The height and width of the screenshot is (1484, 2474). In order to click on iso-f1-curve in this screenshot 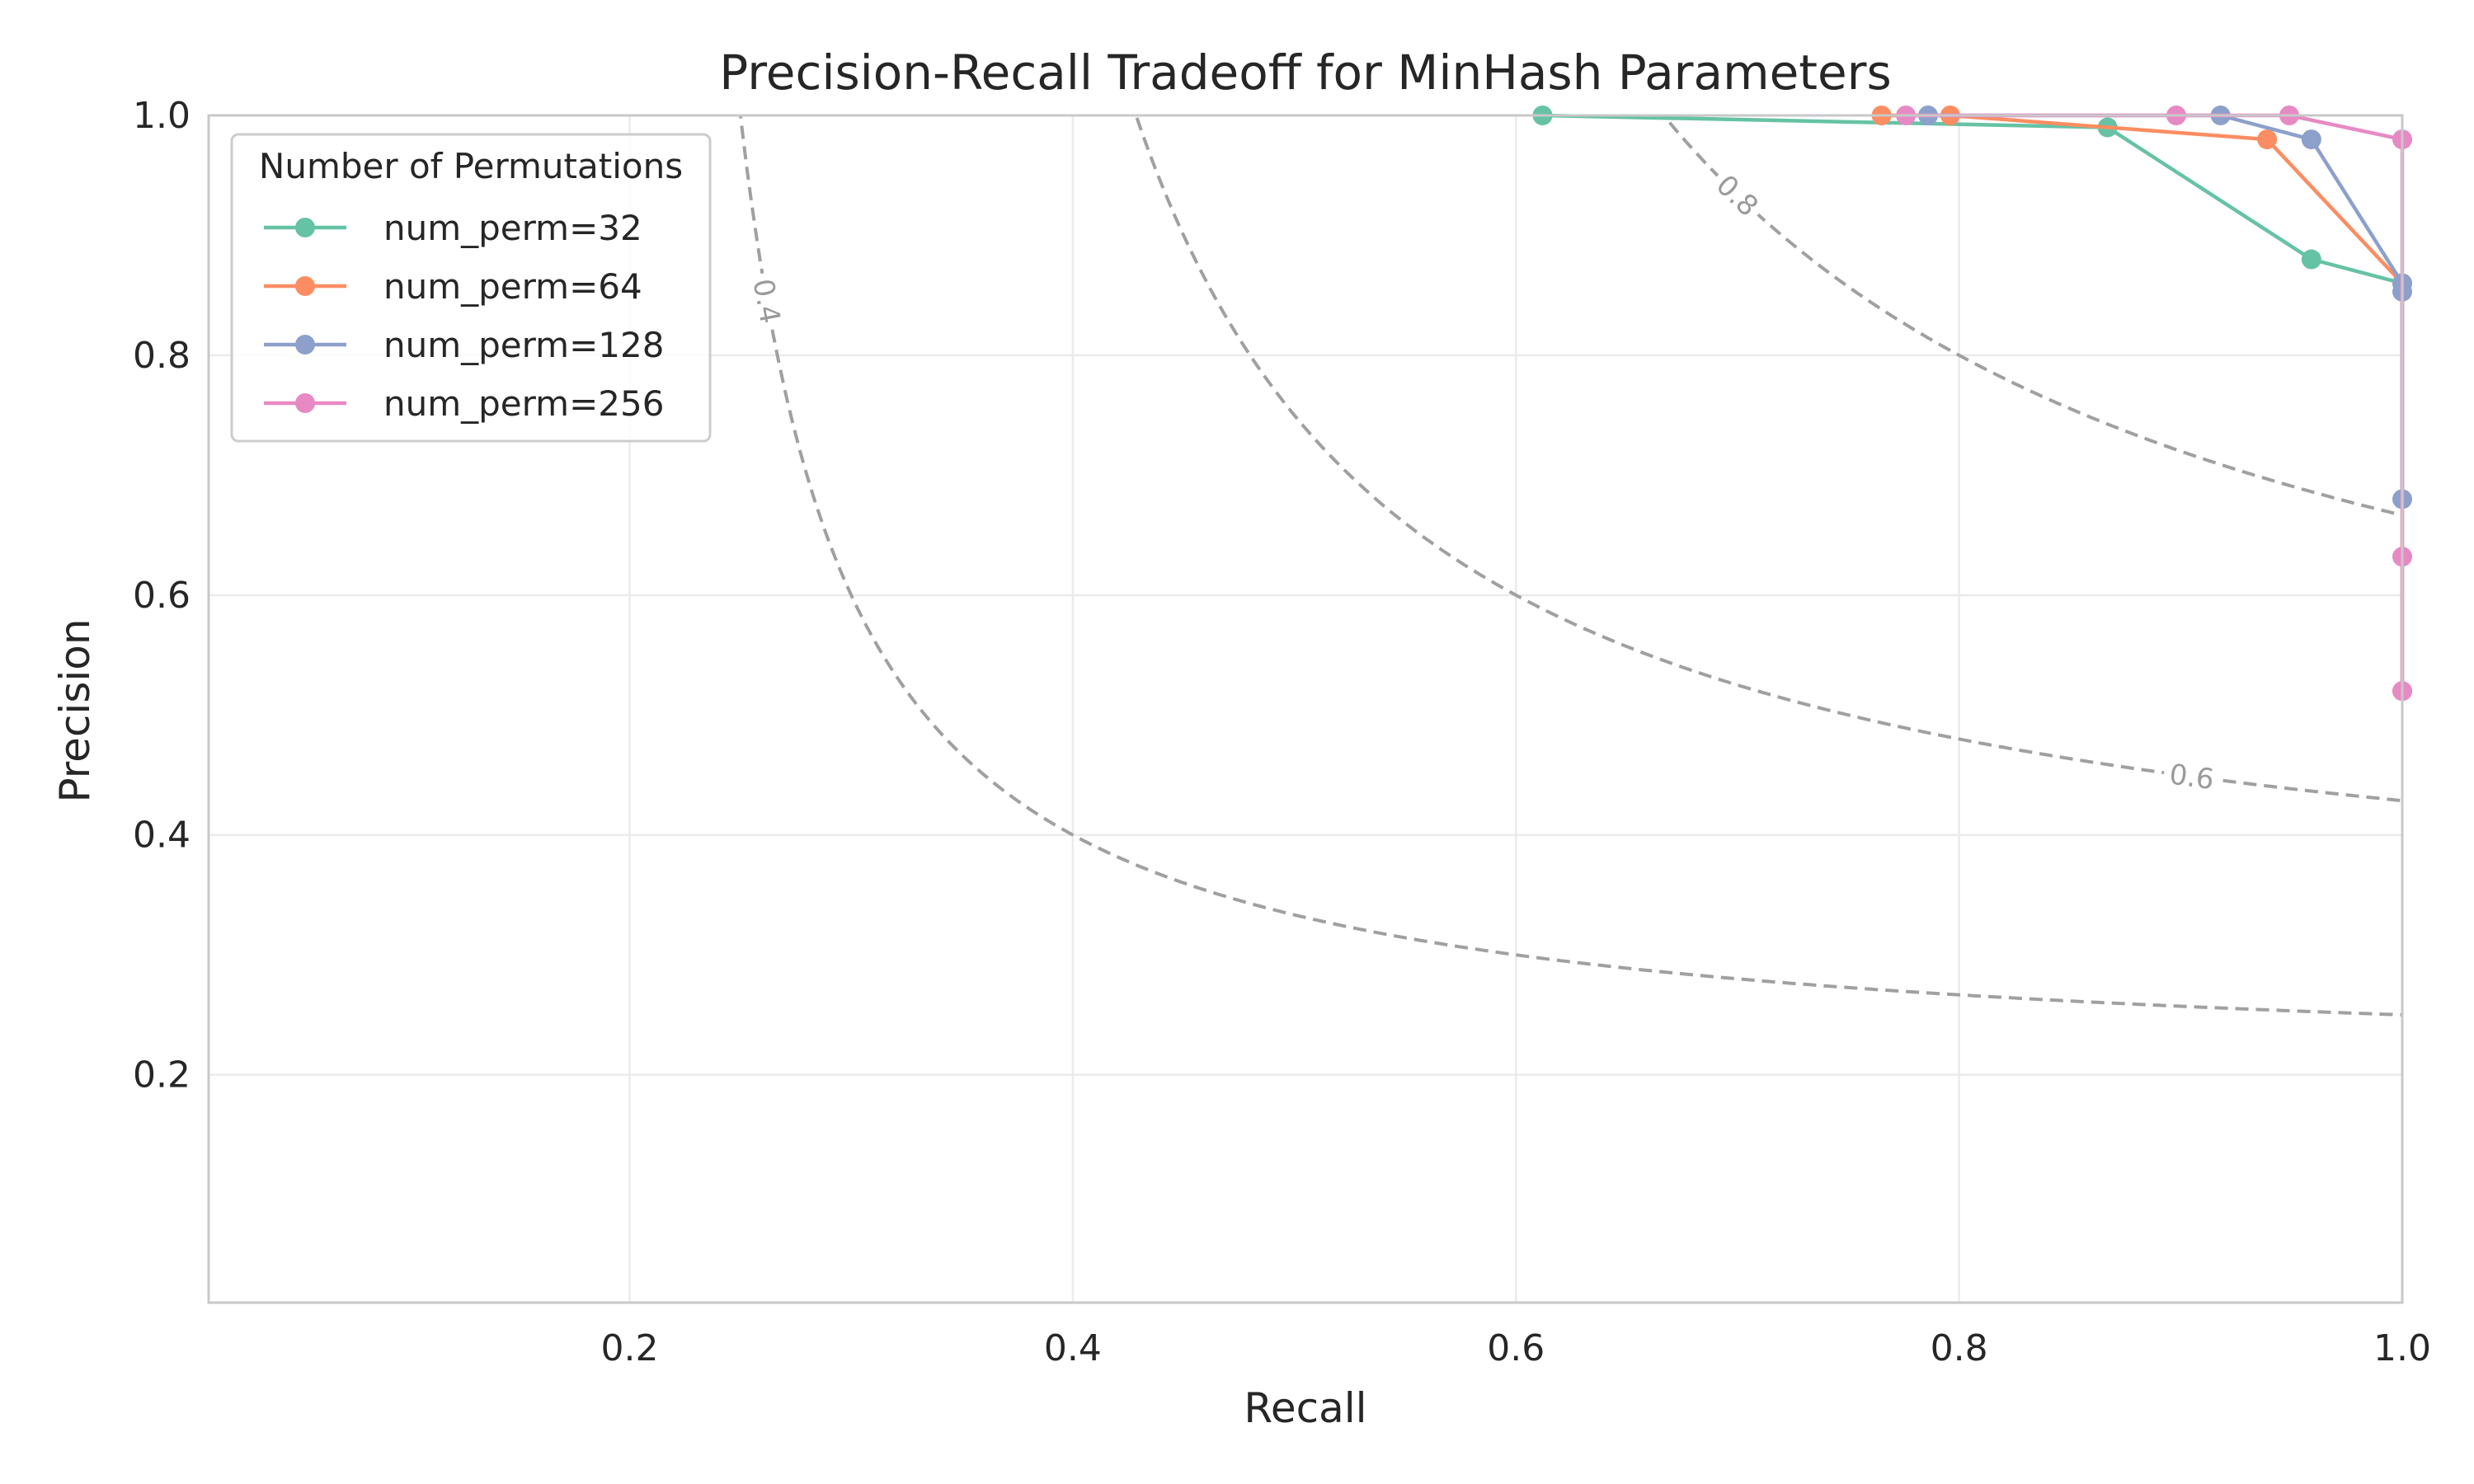, I will do `click(2031, 316)`.